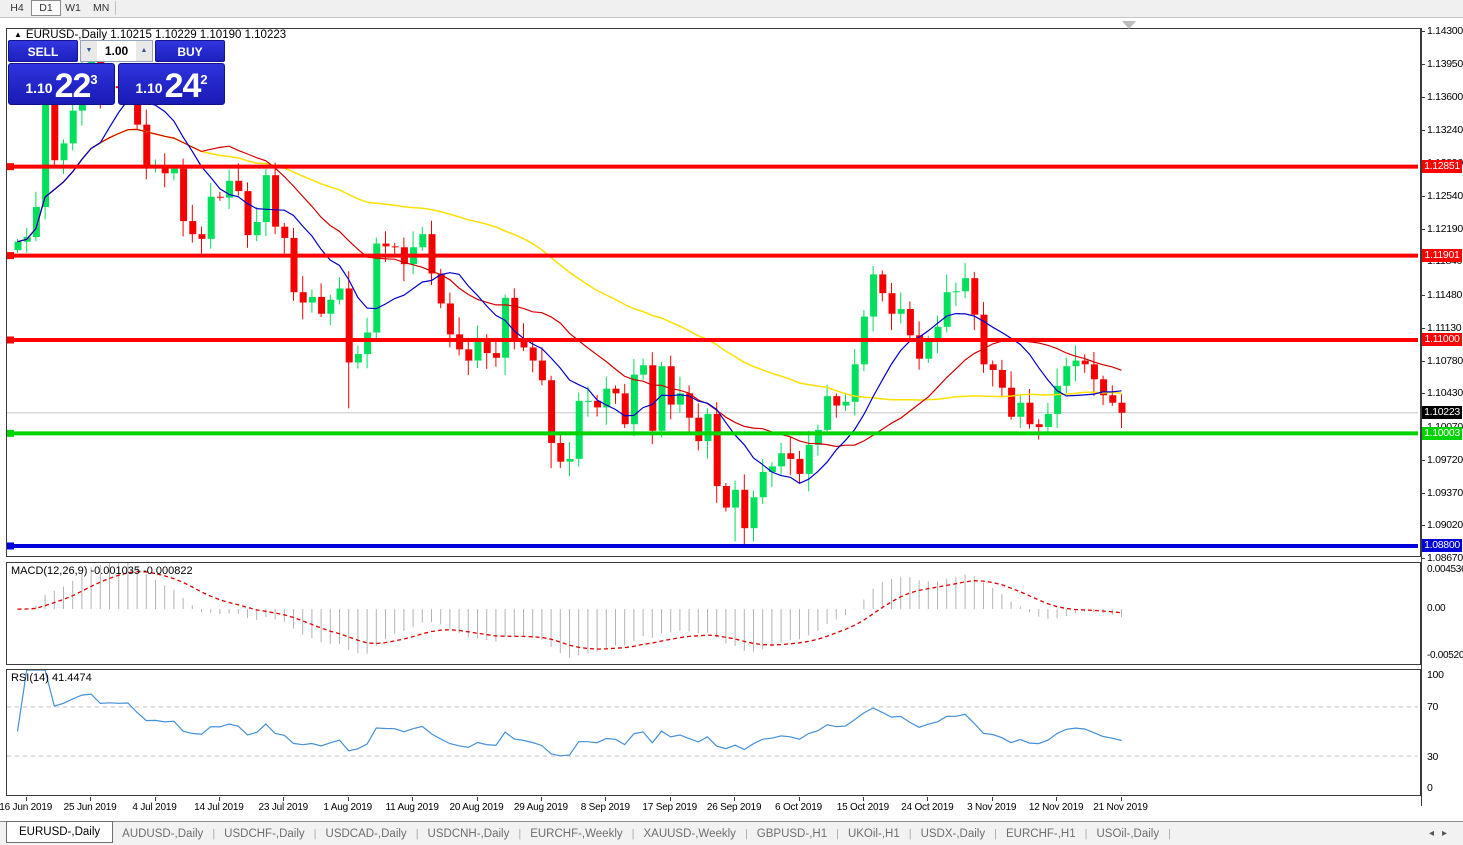  What do you see at coordinates (792, 833) in the screenshot?
I see `chart-tab-gbpusd-h1: GBPUSD-,H1` at bounding box center [792, 833].